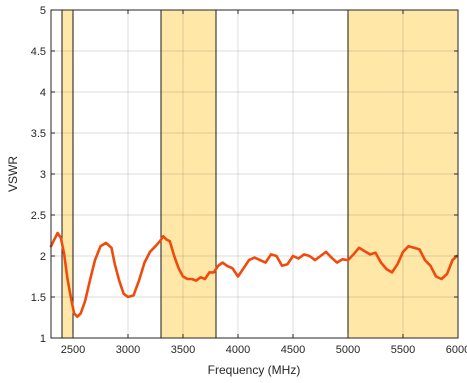 This screenshot has width=467, height=383. I want to click on y-tick-label: 3.5, so click(38, 134).